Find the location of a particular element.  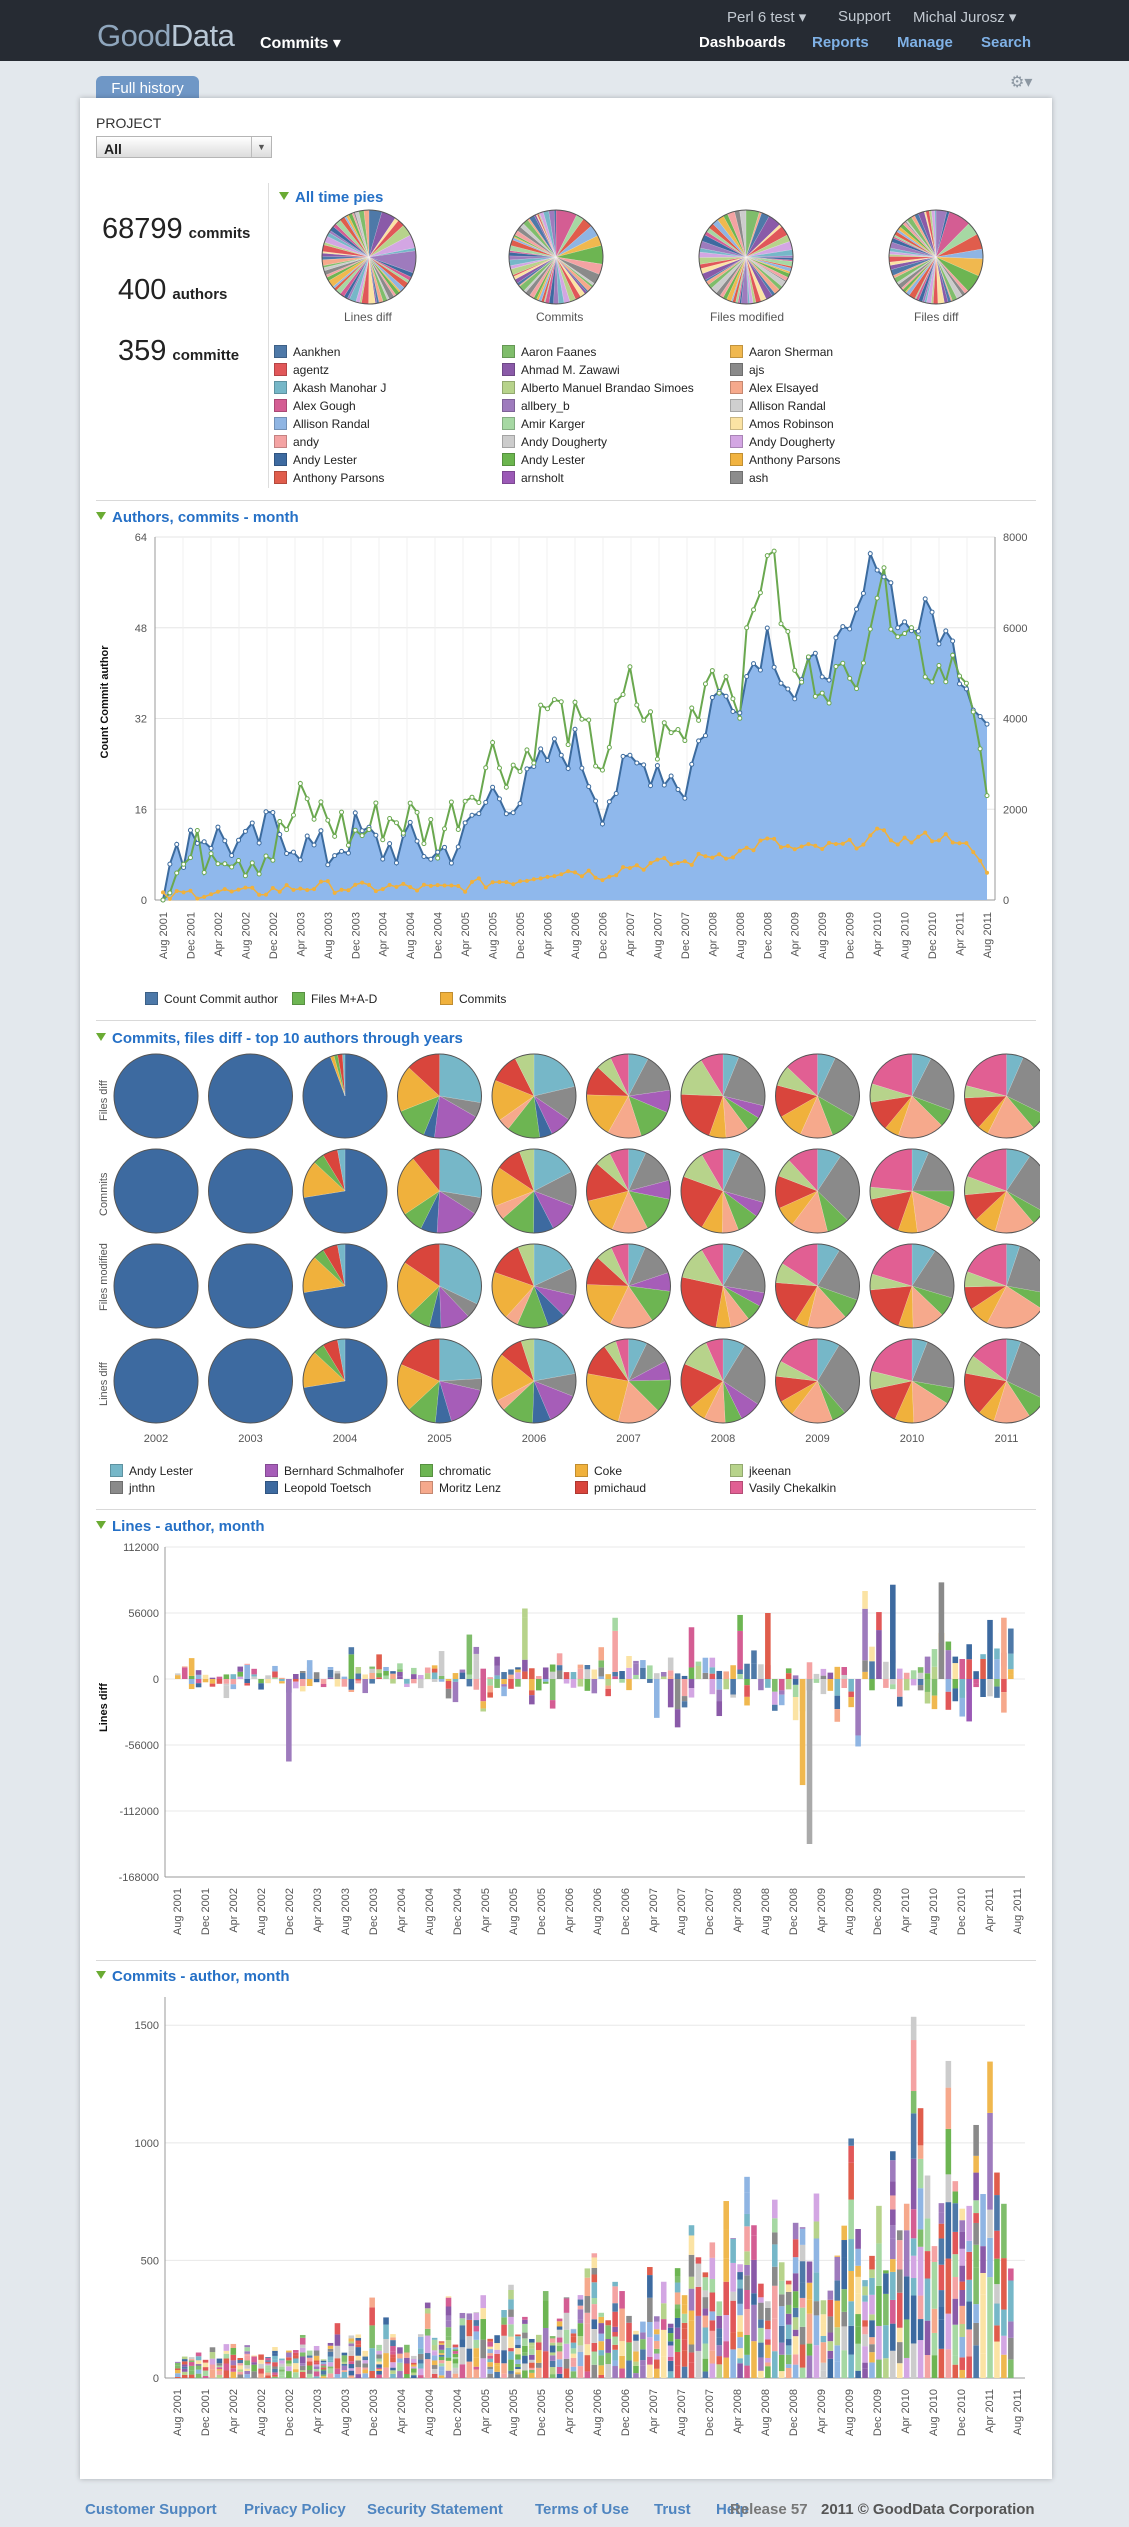

legend-item: arnsholt is located at coordinates (533, 478).